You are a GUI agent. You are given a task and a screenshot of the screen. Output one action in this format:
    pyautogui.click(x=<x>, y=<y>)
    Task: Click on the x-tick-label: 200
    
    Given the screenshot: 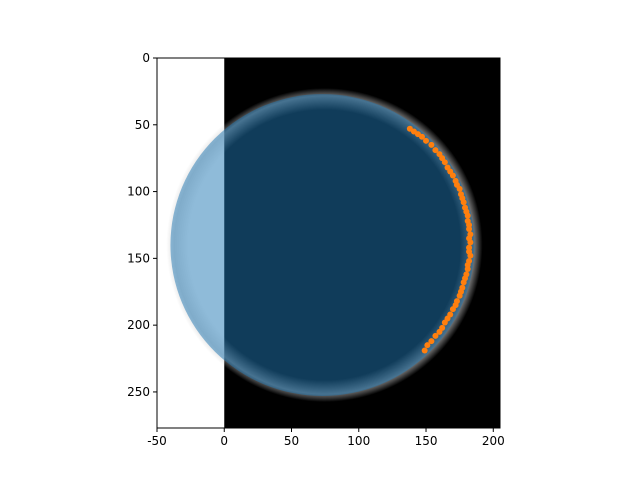 What is the action you would take?
    pyautogui.click(x=493, y=441)
    